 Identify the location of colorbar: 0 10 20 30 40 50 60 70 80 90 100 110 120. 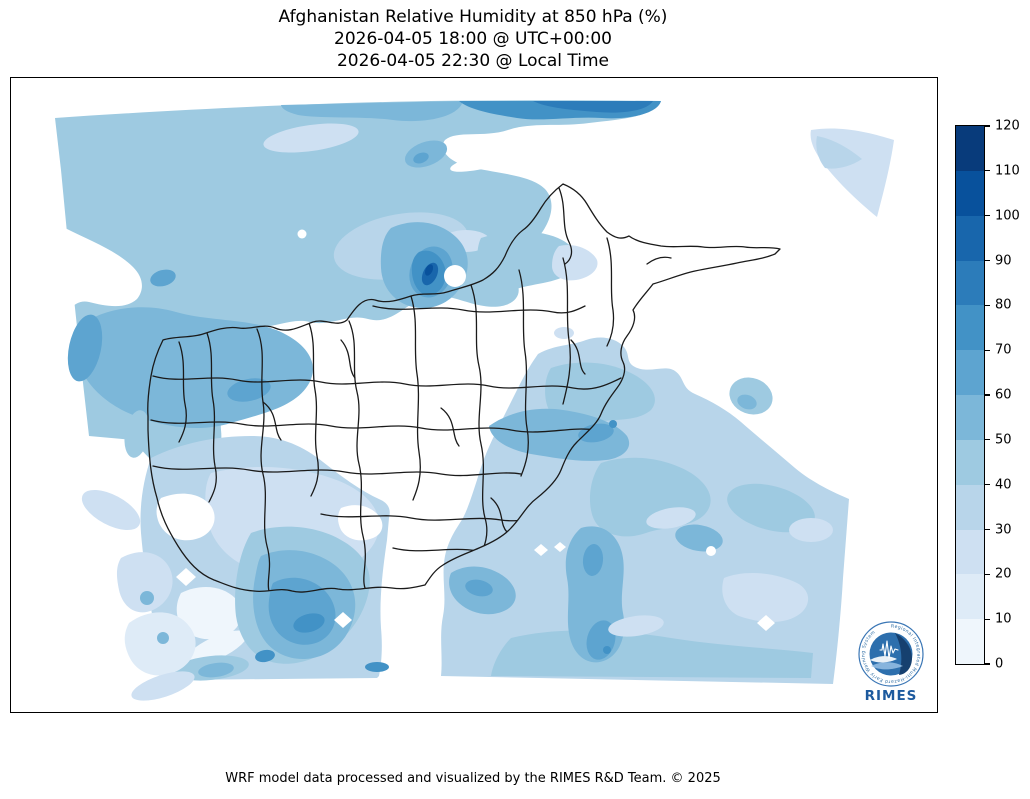
(987, 395).